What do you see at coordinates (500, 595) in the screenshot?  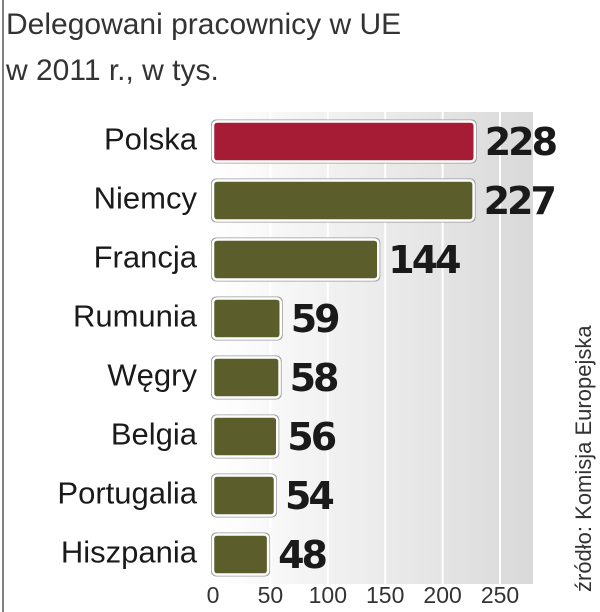 I see `x-tick-label: 250` at bounding box center [500, 595].